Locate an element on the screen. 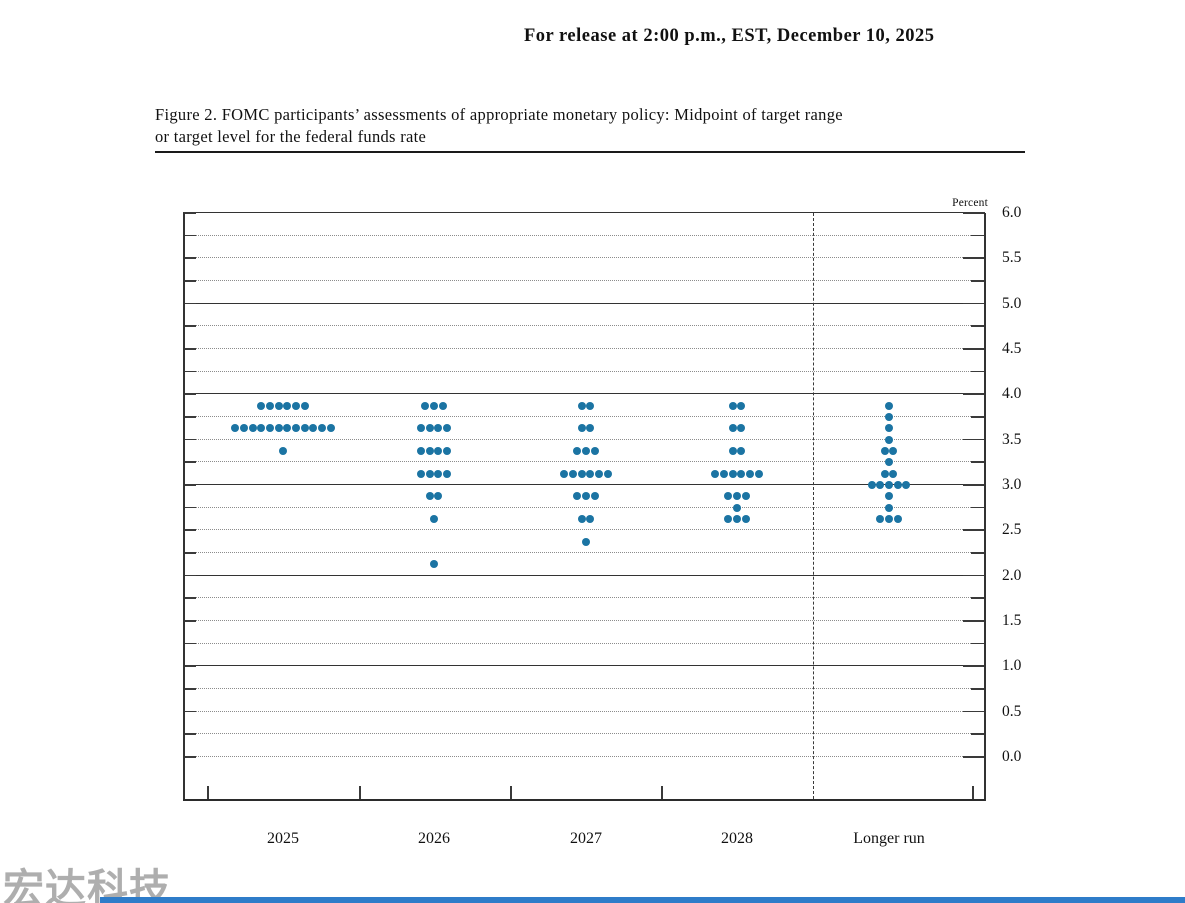 This screenshot has height=903, width=1185. plot-border-left is located at coordinates (184, 507).